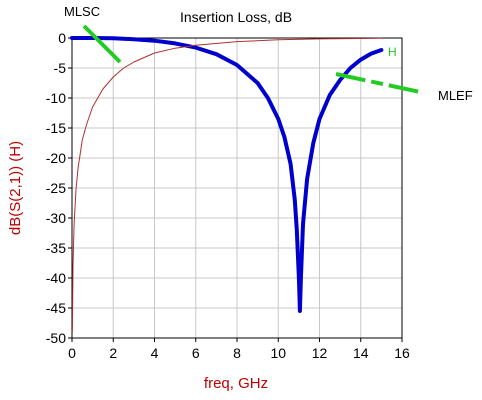  I want to click on annotation-mlsc: MLSC, so click(82, 11).